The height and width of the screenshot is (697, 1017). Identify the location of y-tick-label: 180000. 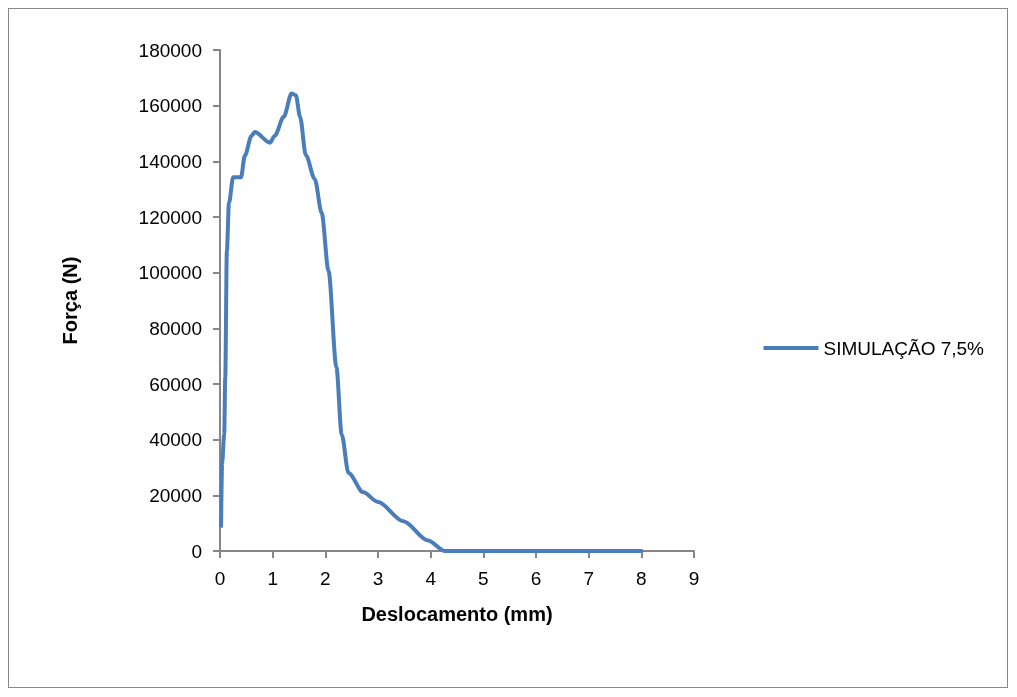
(170, 50).